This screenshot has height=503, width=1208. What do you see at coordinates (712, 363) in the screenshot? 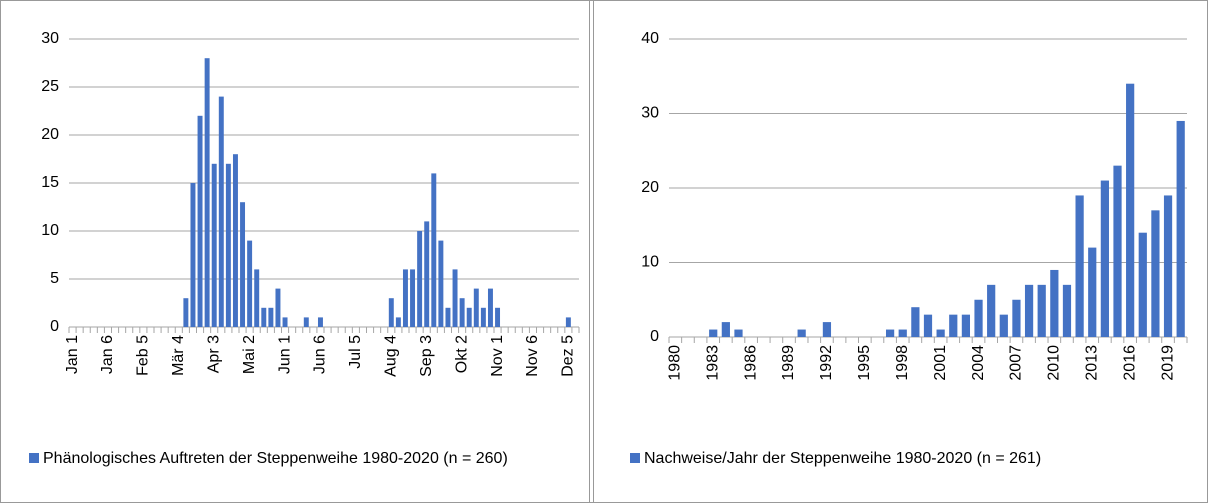
I see `x-tick-label: 1983` at bounding box center [712, 363].